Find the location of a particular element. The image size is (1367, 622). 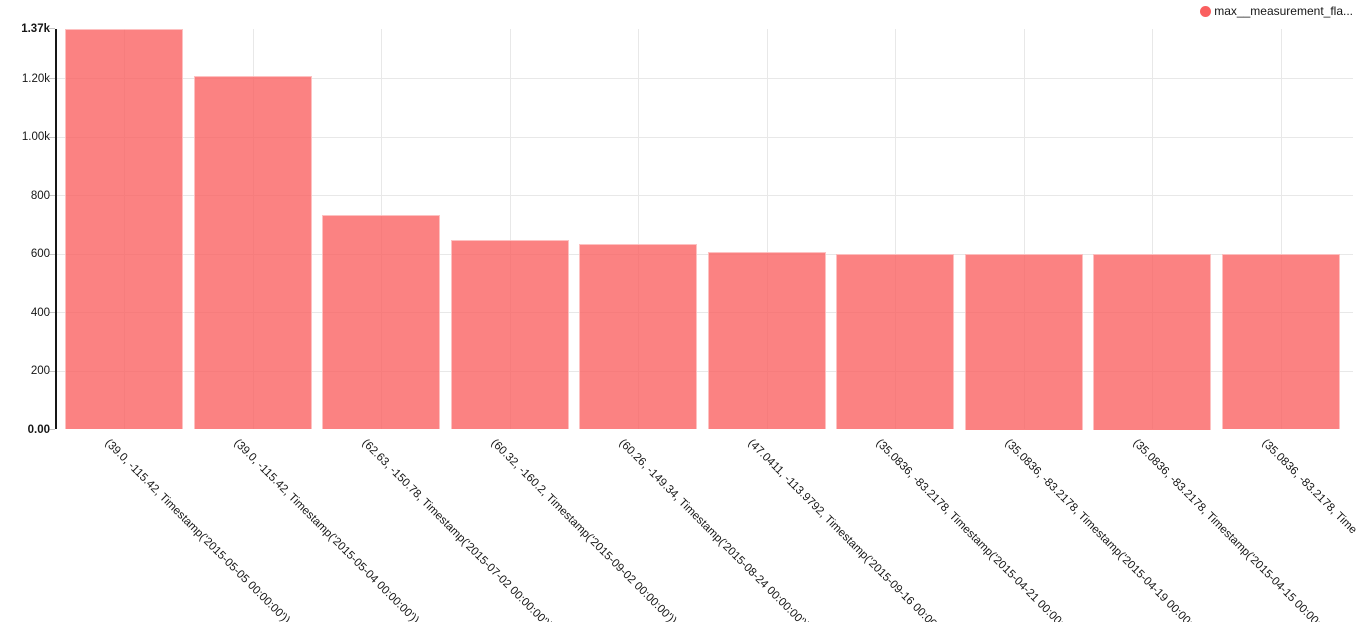

legend-marker-icon is located at coordinates (1206, 11).